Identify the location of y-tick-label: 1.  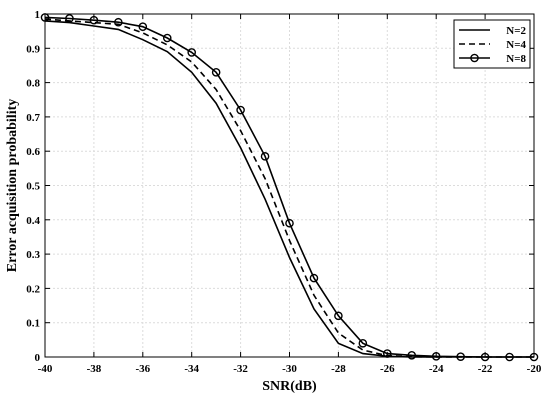
(38, 15).